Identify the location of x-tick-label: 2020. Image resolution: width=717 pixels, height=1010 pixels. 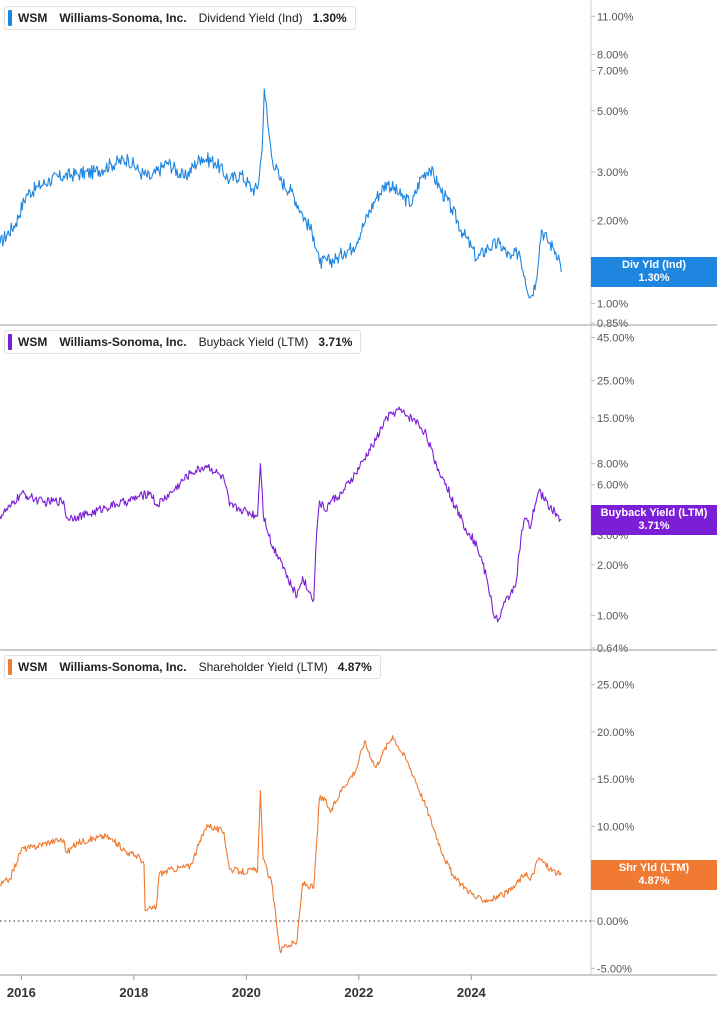
(246, 992).